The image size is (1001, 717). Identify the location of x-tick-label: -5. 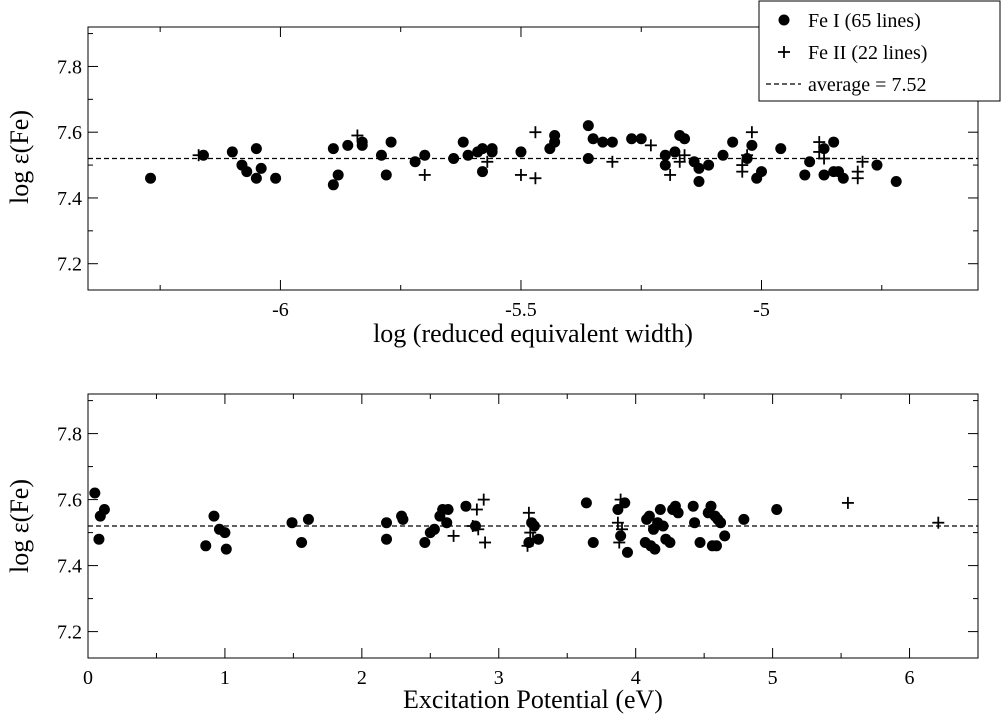
(761, 310).